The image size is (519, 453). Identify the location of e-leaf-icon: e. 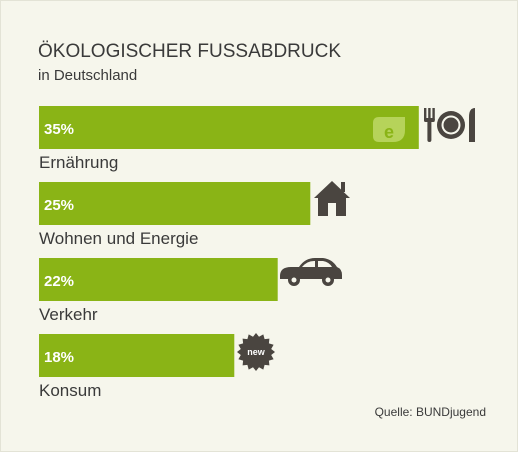
(389, 129).